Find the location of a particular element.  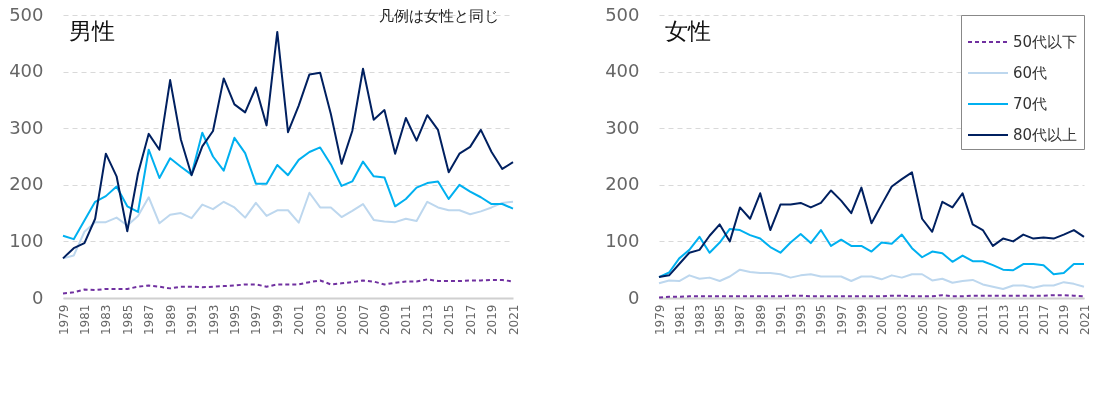

legend-label: 50代以下 is located at coordinates (1045, 42).